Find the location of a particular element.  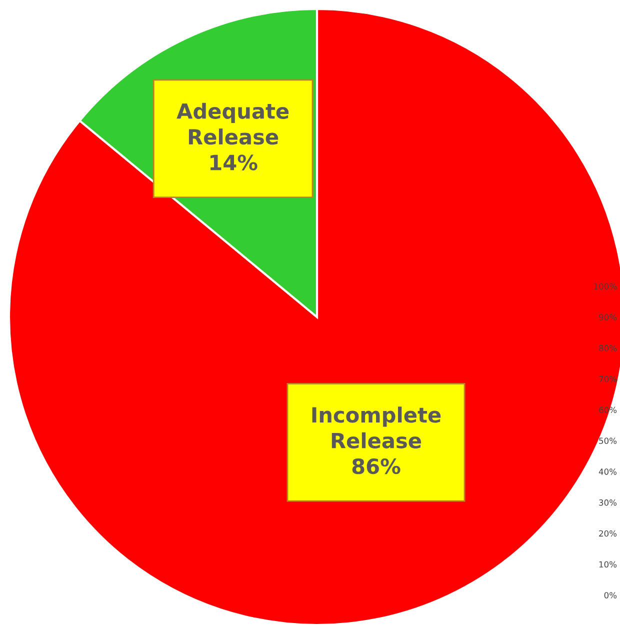

slice-label: Incomplete Release is located at coordinates (376, 427).